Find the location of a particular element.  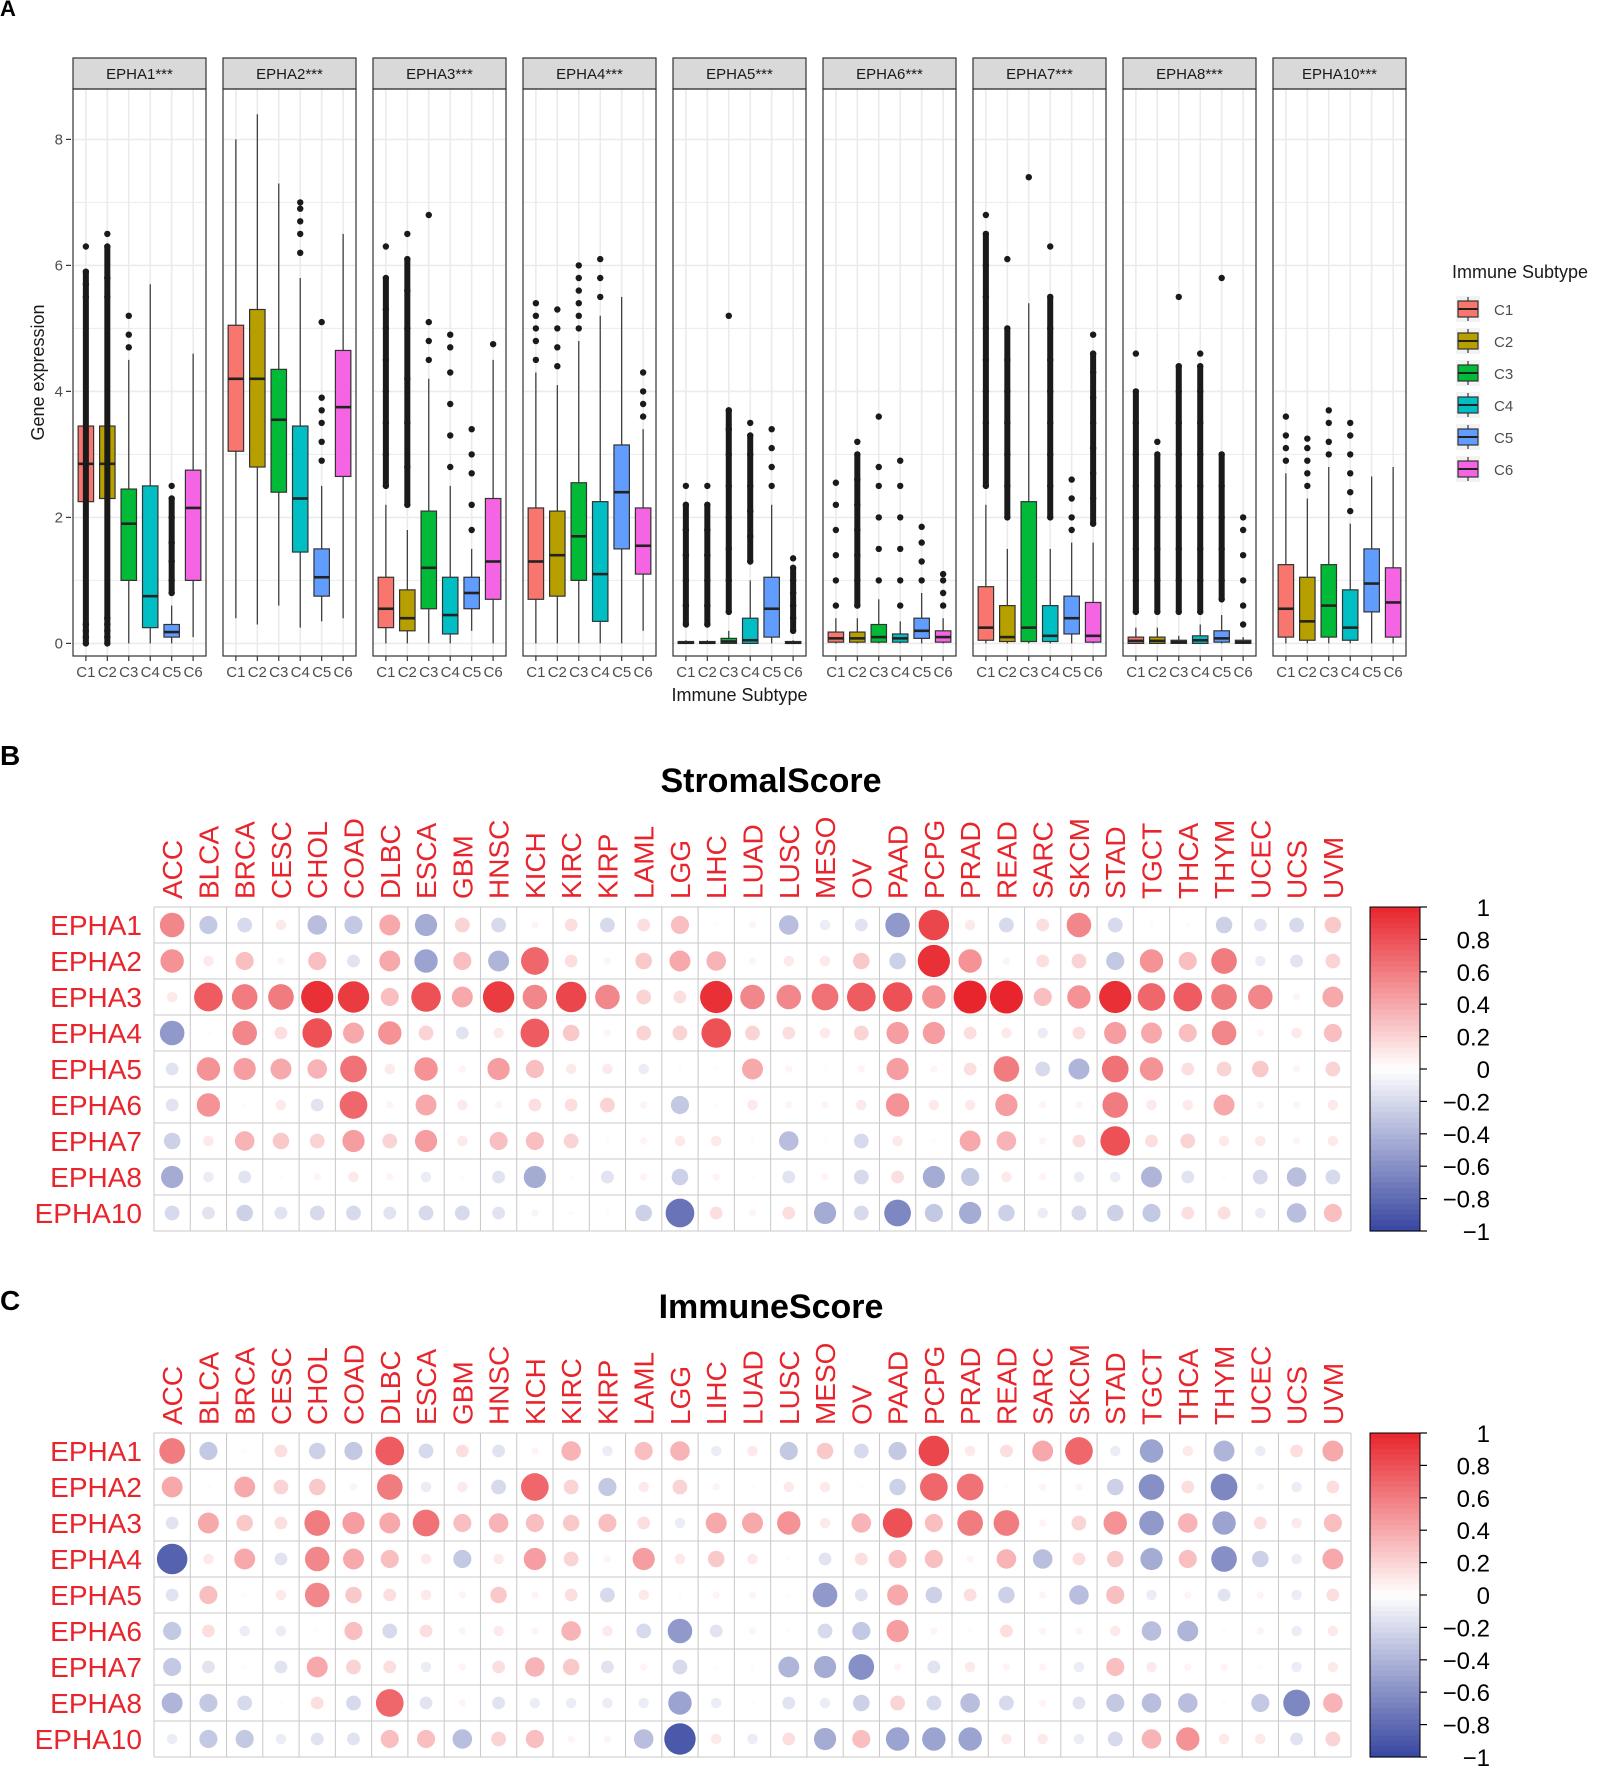

corr-dot-EPHA2-GBM is located at coordinates (462, 1487).